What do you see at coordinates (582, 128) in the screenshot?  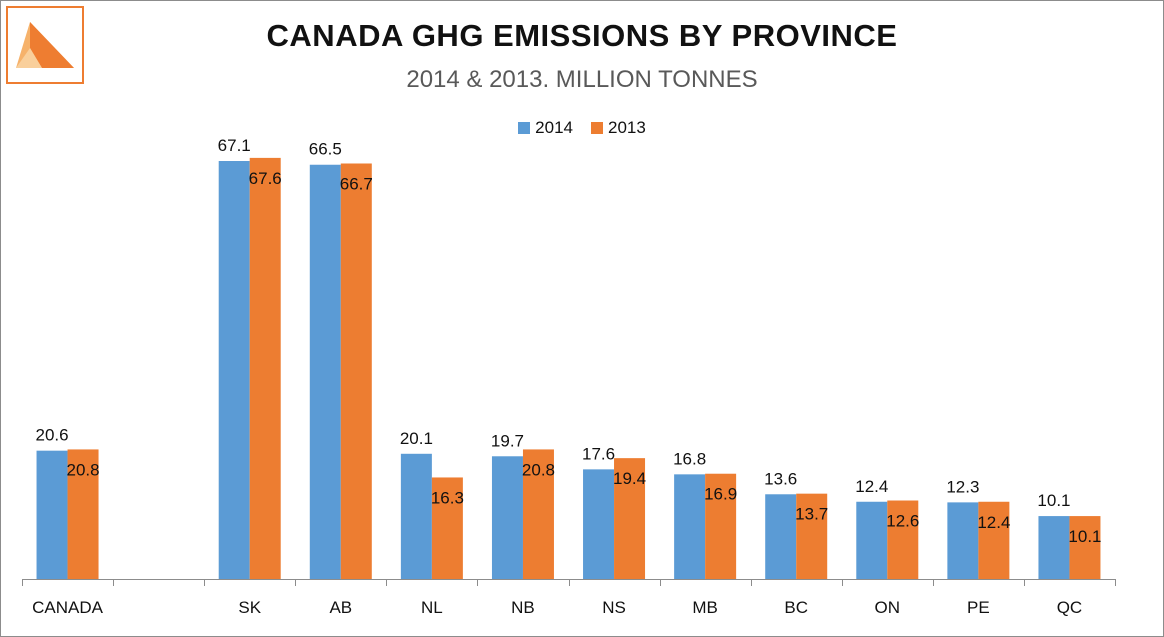 I see `legend: 2014 2013` at bounding box center [582, 128].